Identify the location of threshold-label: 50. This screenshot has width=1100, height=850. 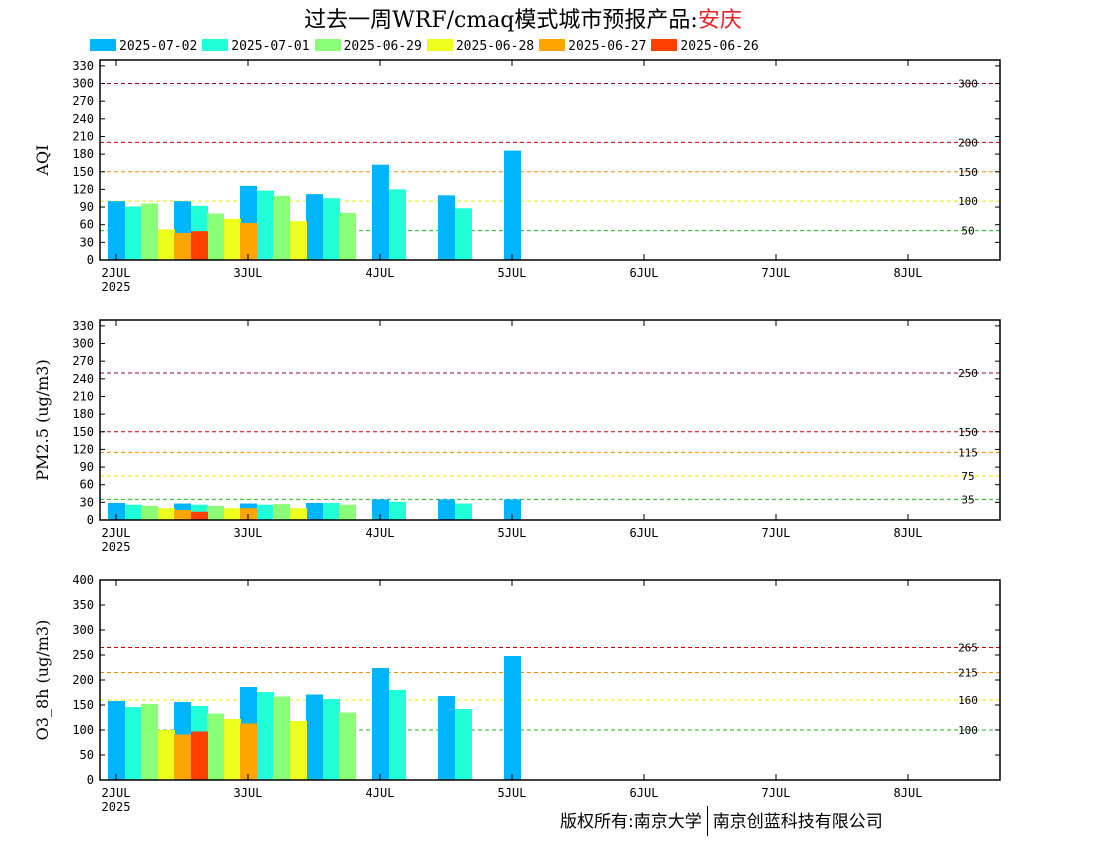
(967, 231).